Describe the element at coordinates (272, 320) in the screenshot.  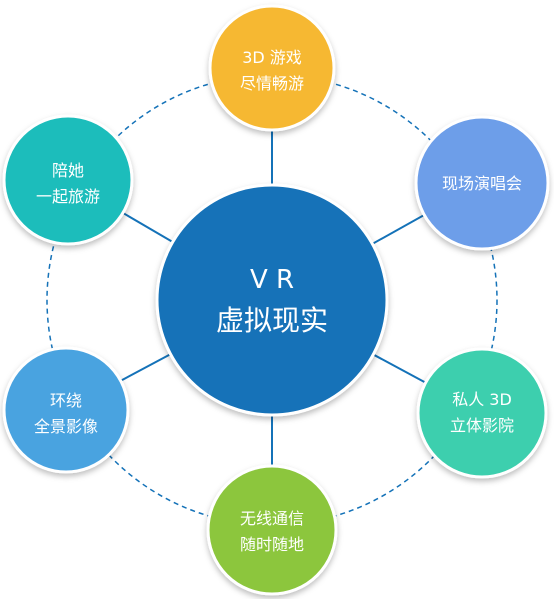
I see `center-subtitle: 虚拟现实` at that location.